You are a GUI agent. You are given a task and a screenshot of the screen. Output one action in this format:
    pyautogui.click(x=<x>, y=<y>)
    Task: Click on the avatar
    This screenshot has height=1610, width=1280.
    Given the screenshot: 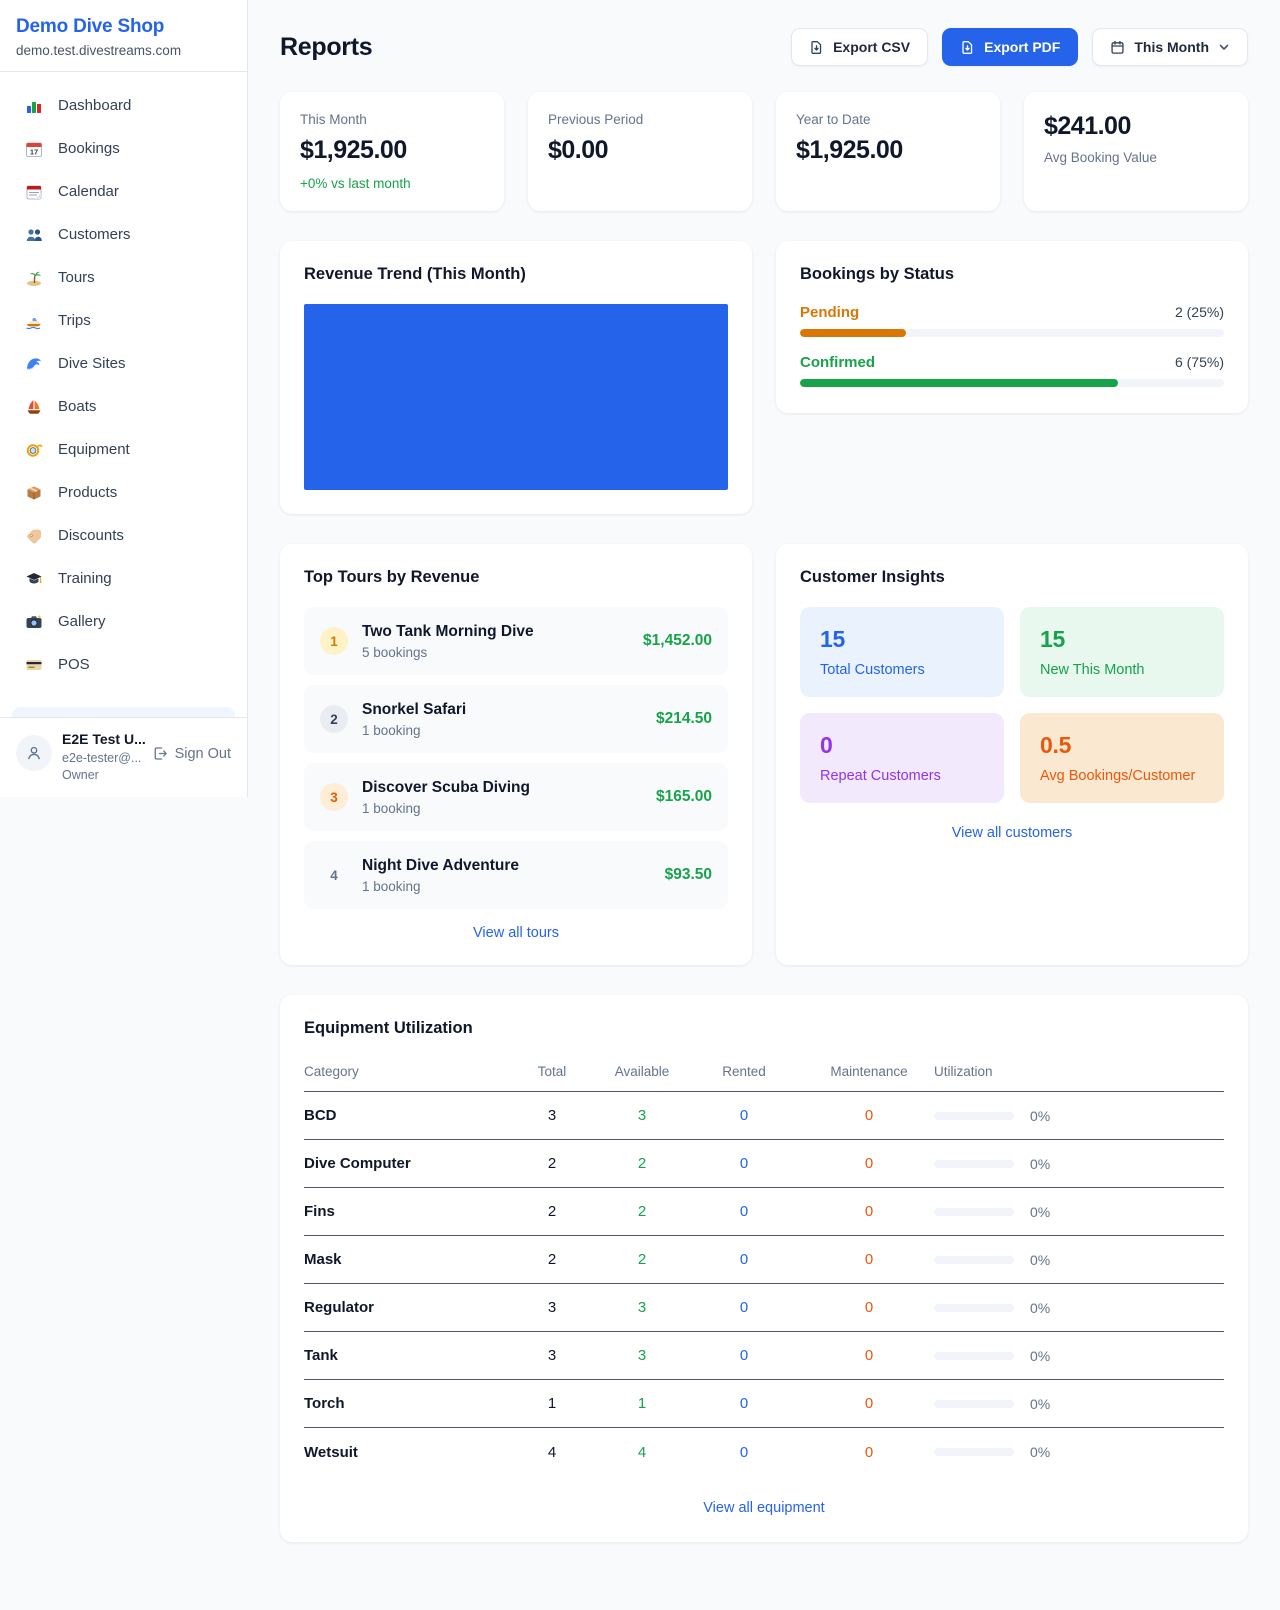 What is the action you would take?
    pyautogui.click(x=34, y=753)
    